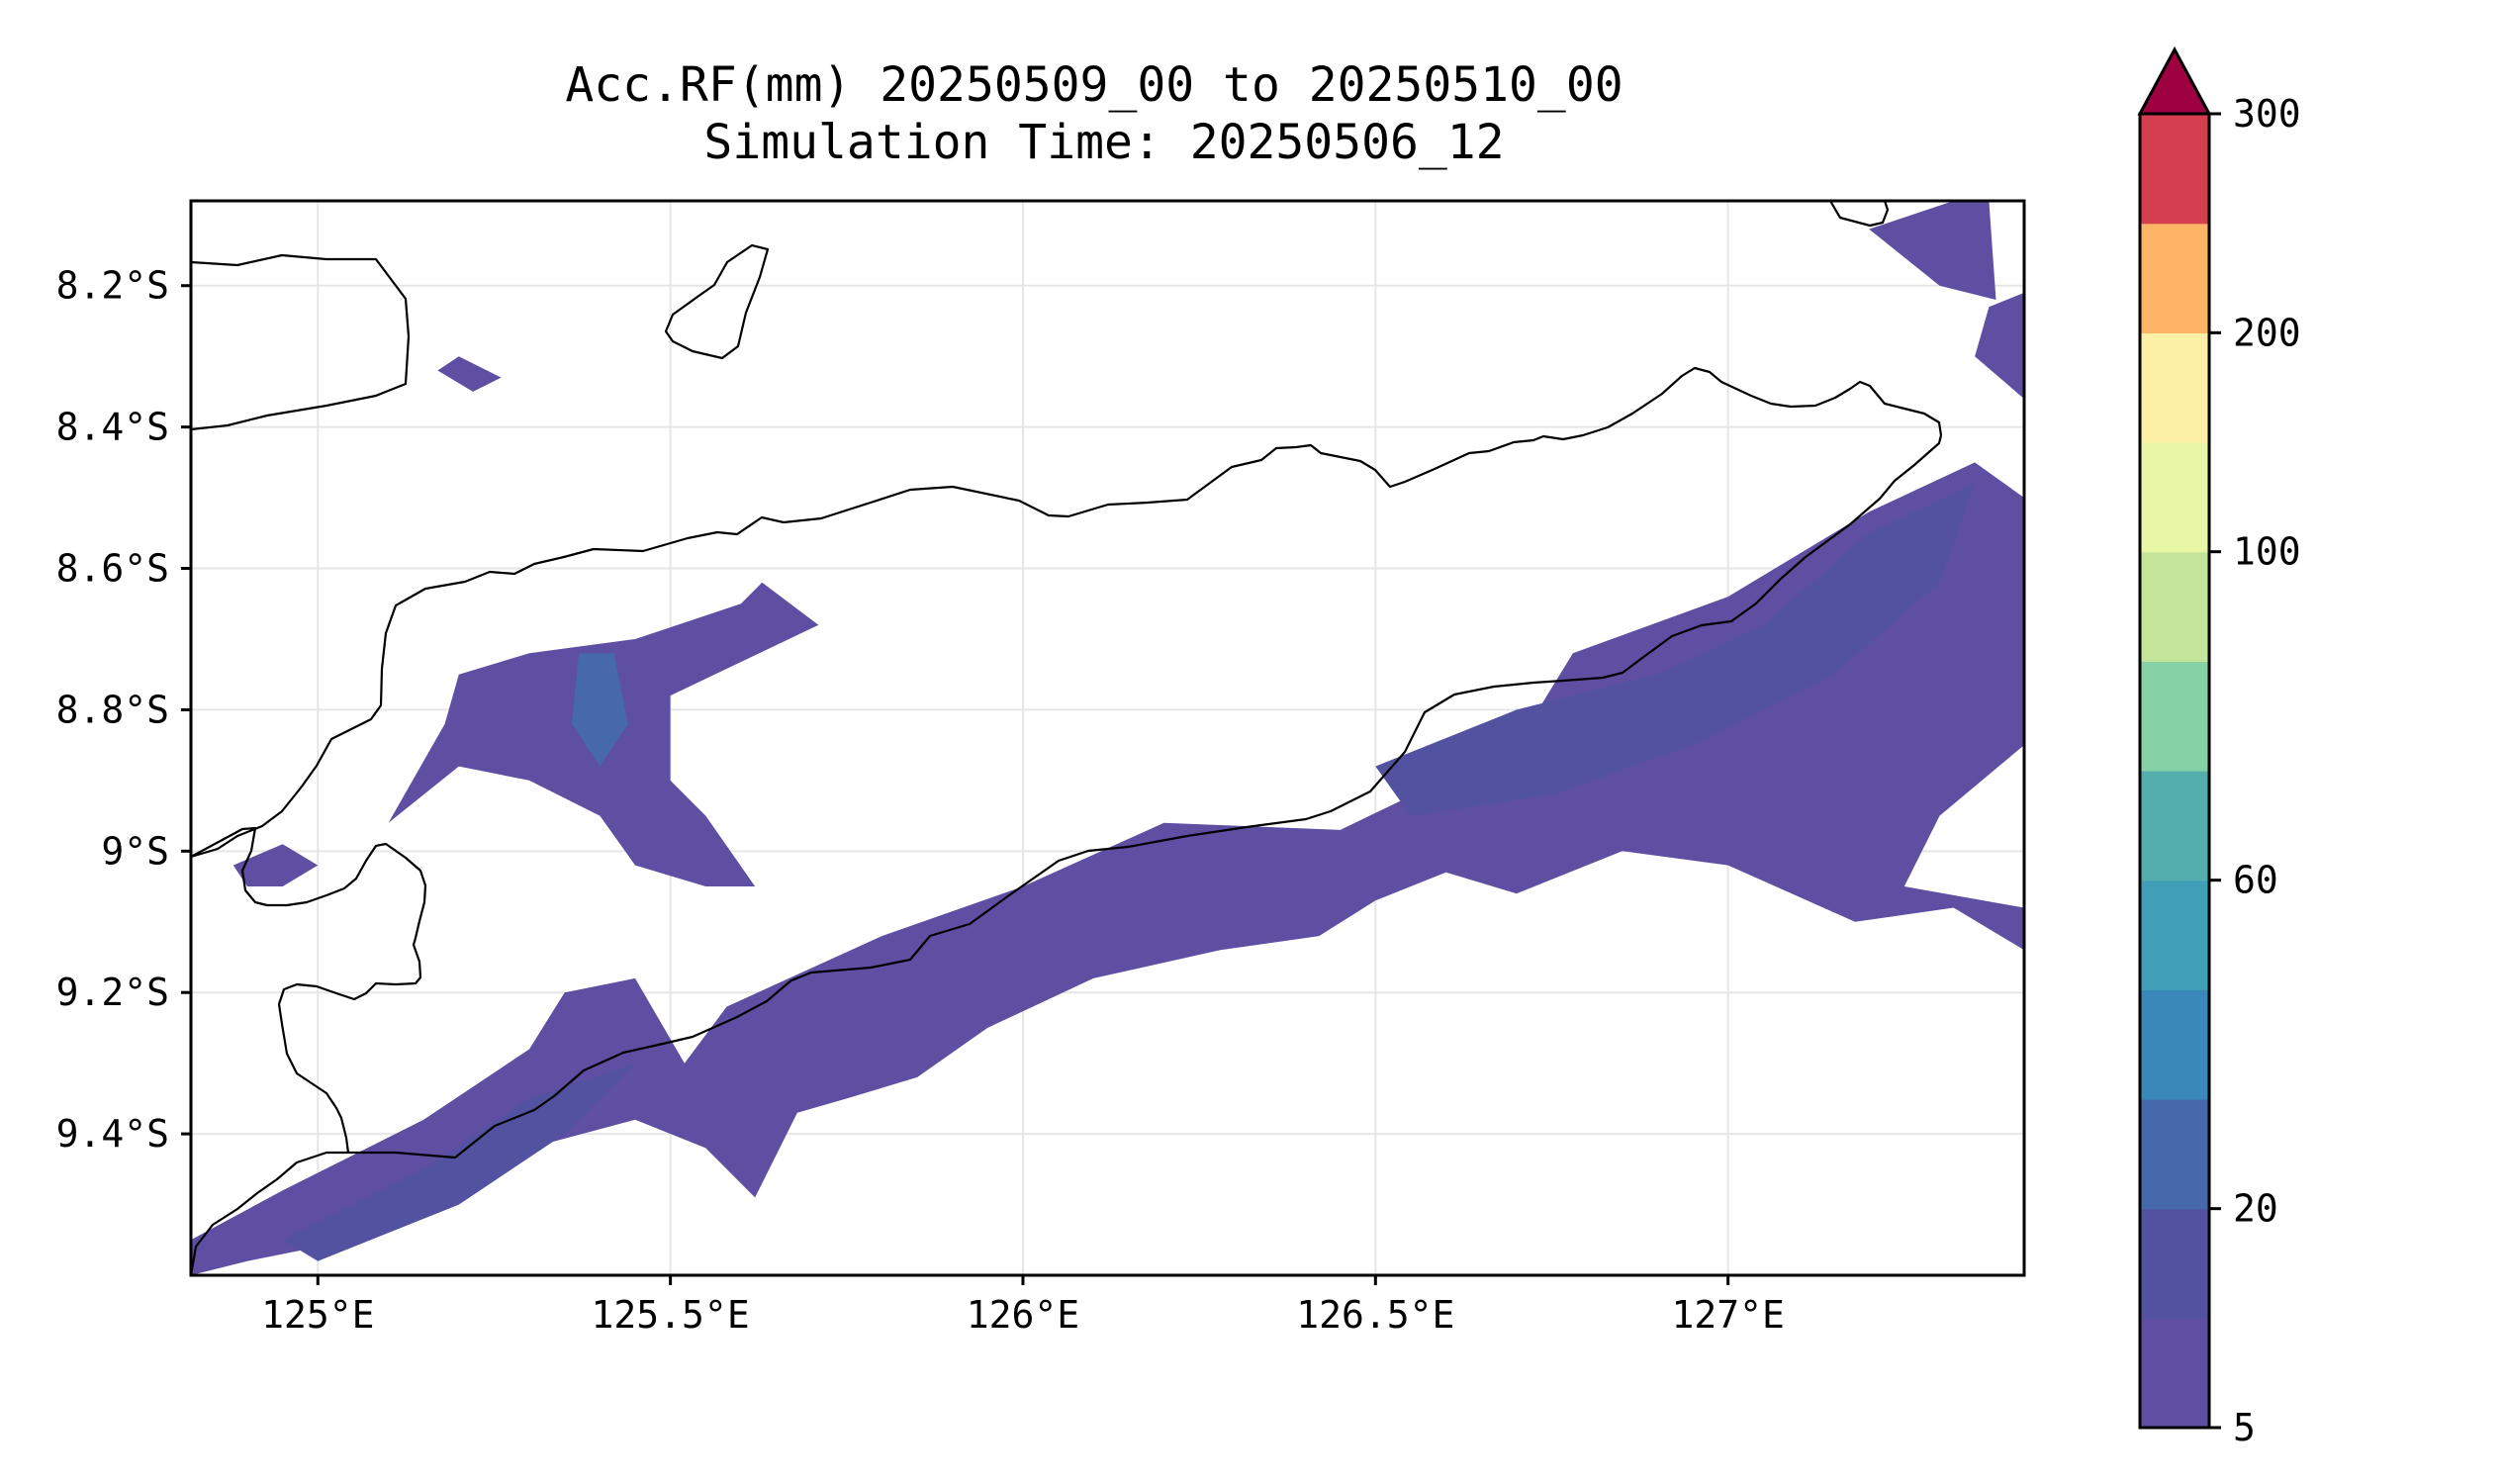 This screenshot has width=2504, height=1484. Describe the element at coordinates (1727, 1315) in the screenshot. I see `x-tick-label-4: 127°E` at that location.